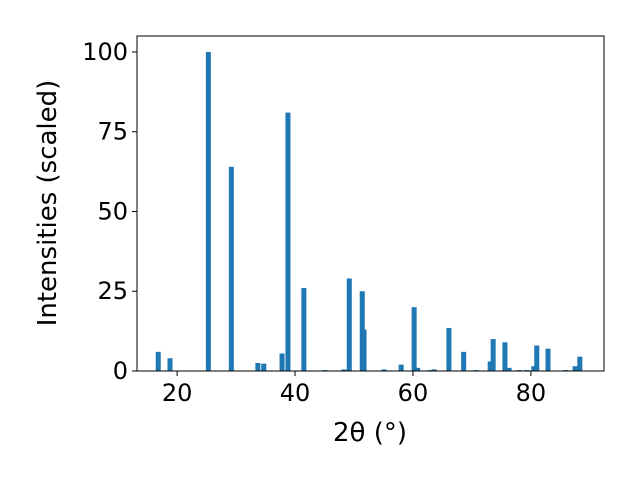 This screenshot has width=640, height=480. Describe the element at coordinates (112, 211) in the screenshot. I see `y-tick-label: 50` at that location.